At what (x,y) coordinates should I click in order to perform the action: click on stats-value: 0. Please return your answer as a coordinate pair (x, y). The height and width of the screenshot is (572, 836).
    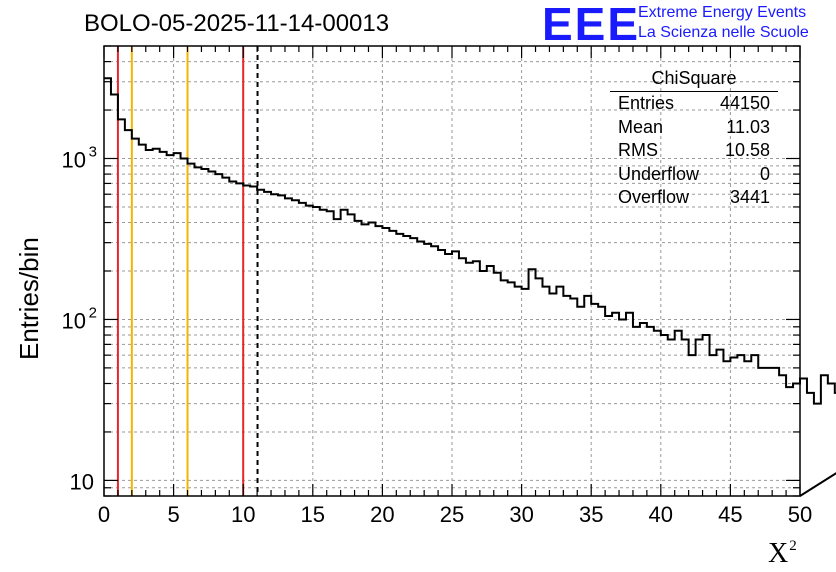
    Looking at the image, I should click on (764, 173).